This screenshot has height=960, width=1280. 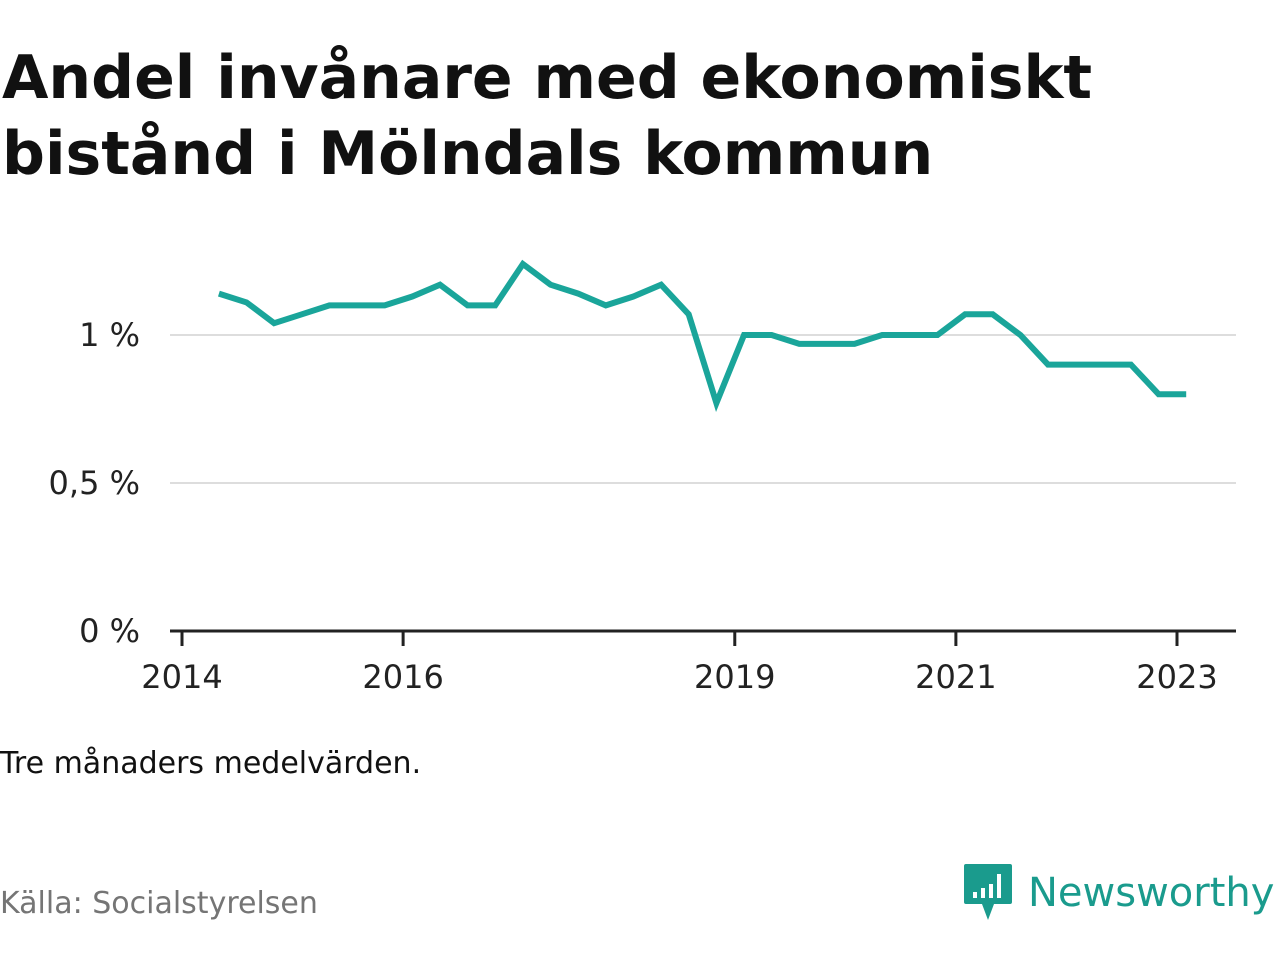 I want to click on grid-lines, so click(x=703, y=409).